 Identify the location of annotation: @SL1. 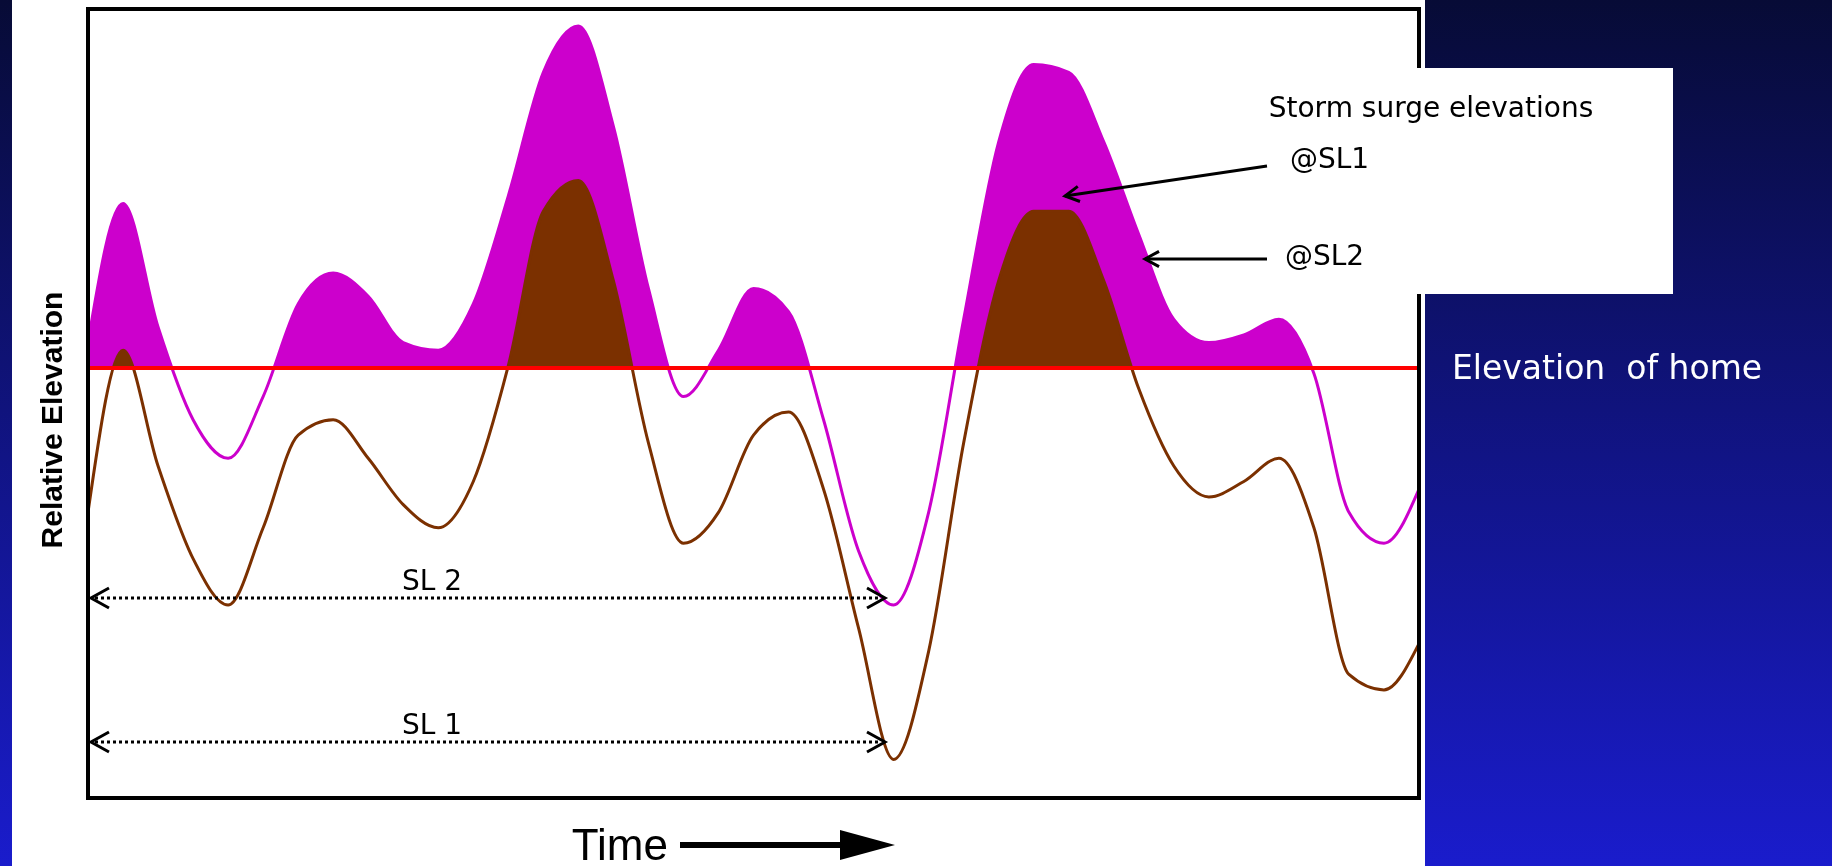
(1330, 158).